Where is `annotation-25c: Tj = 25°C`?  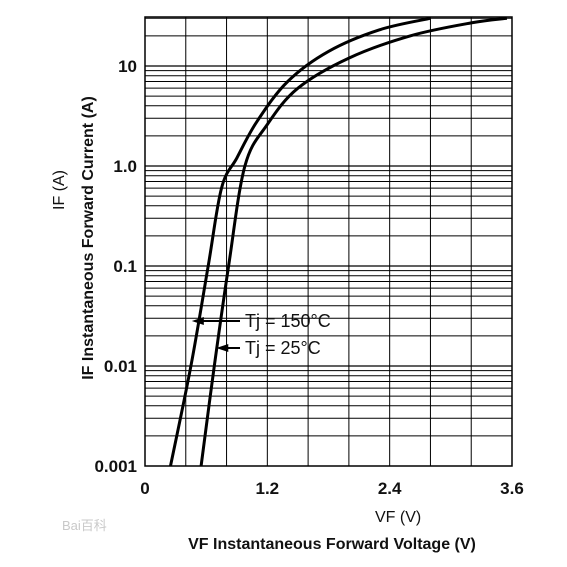
annotation-25c: Tj = 25°C is located at coordinates (268, 348).